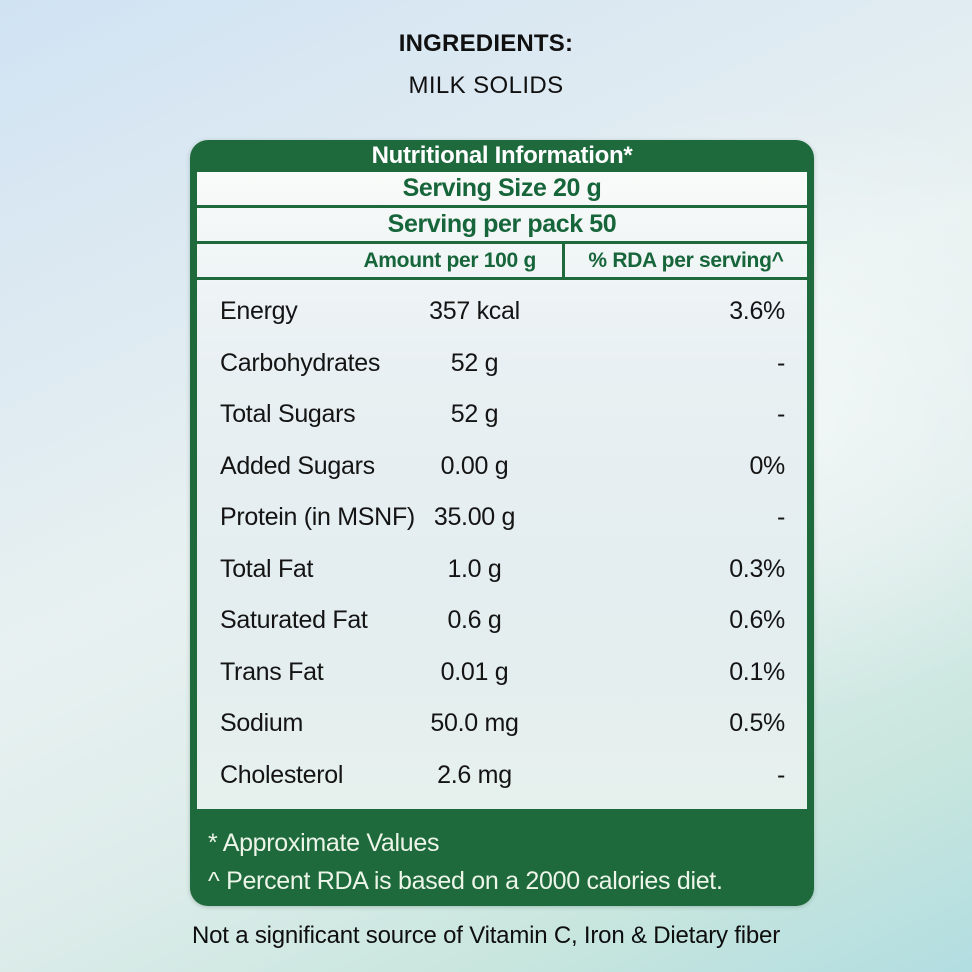 This screenshot has width=972, height=972. I want to click on table-row: Added Sugars 0.00 g 0%, so click(502, 467).